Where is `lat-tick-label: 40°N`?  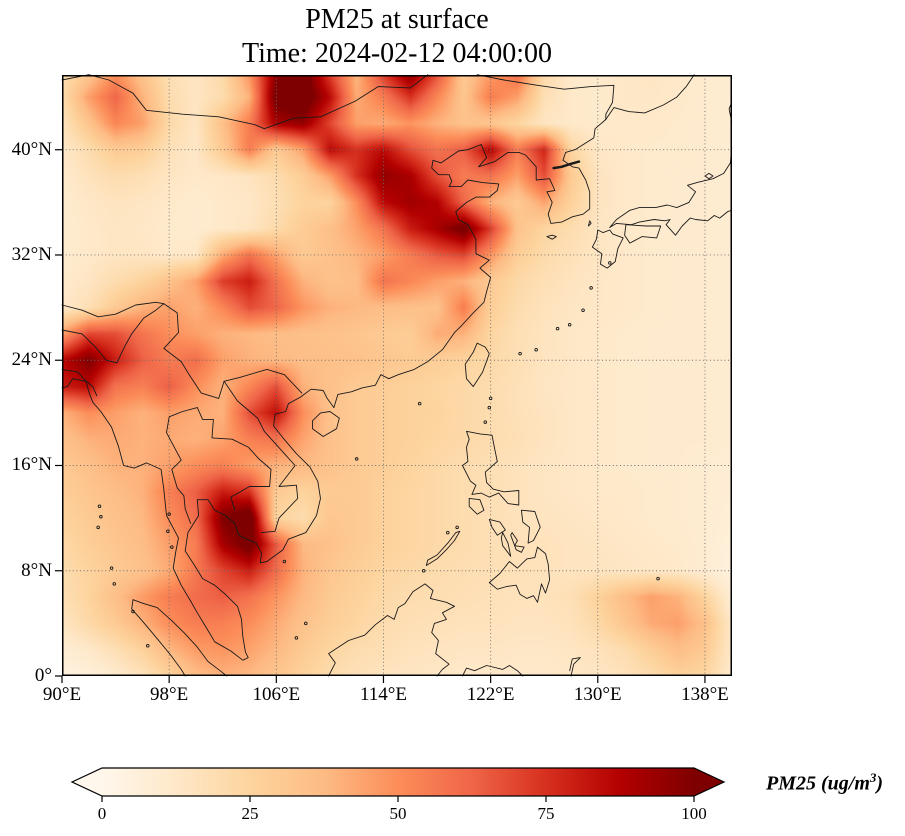 lat-tick-label: 40°N is located at coordinates (31, 149).